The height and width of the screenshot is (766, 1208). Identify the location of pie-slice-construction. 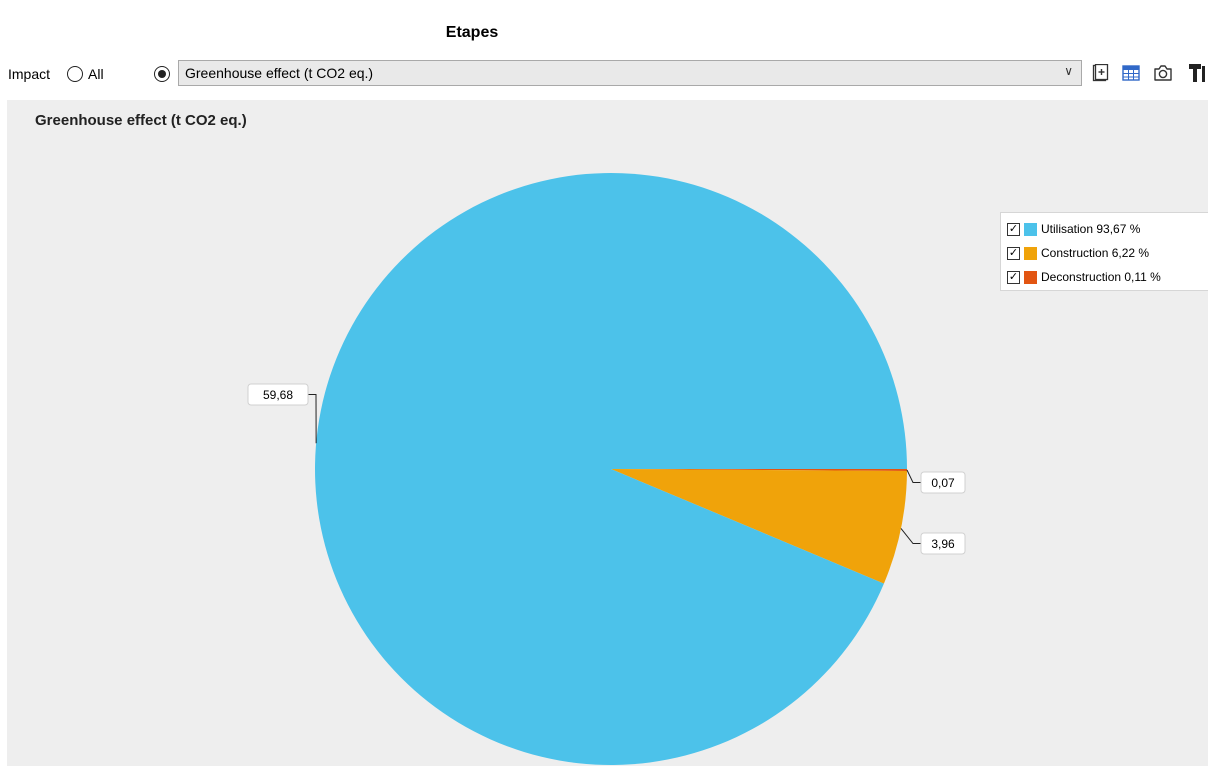
(759, 526).